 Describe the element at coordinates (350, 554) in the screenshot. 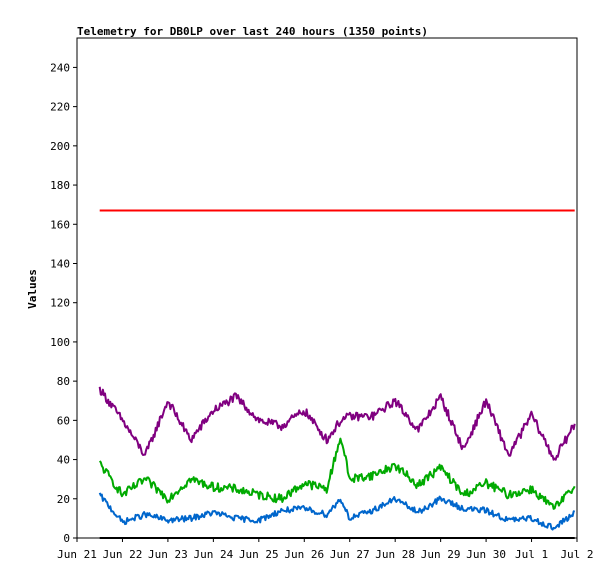

I see `x-tick-label: Jun 27` at that location.